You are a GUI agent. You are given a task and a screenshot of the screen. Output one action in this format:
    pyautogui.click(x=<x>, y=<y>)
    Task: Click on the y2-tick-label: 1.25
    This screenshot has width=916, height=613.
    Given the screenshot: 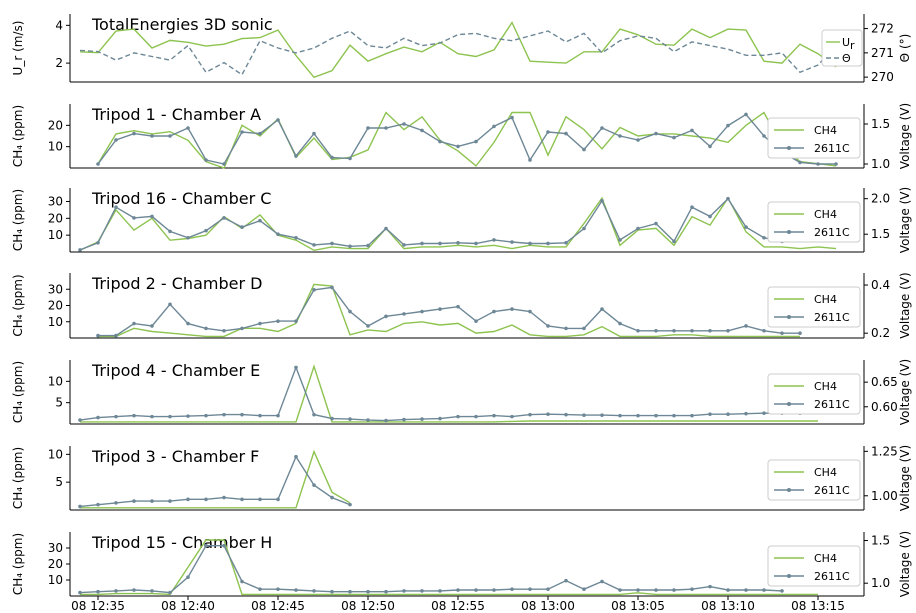 What is the action you would take?
    pyautogui.click(x=884, y=451)
    